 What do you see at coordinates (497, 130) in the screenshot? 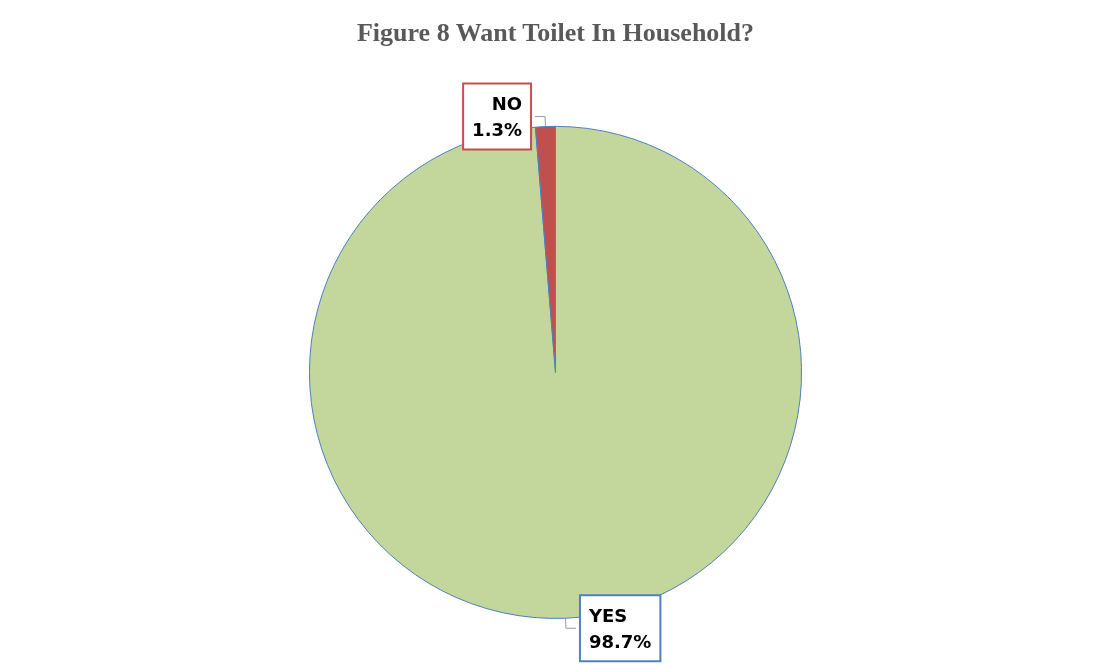
I see `data-label: 1.3%` at bounding box center [497, 130].